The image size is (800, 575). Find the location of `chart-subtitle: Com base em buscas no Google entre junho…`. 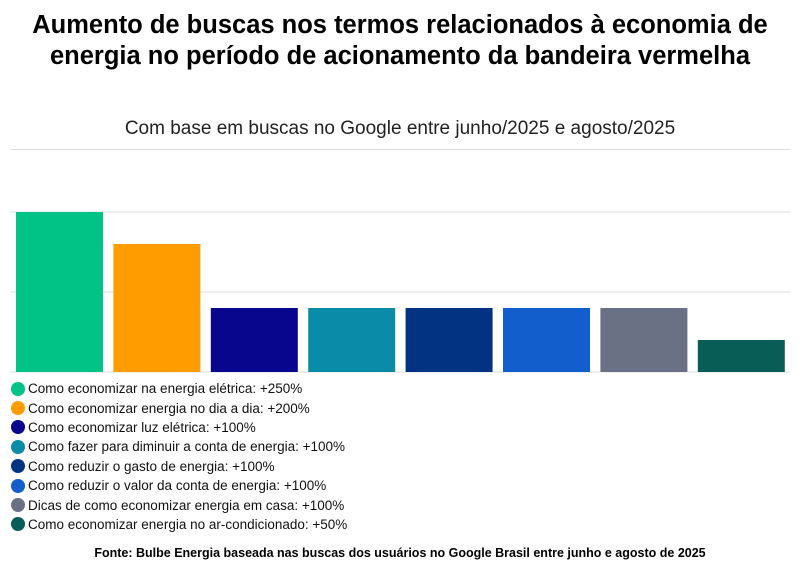

chart-subtitle: Com base em buscas no Google entre junho… is located at coordinates (400, 128).